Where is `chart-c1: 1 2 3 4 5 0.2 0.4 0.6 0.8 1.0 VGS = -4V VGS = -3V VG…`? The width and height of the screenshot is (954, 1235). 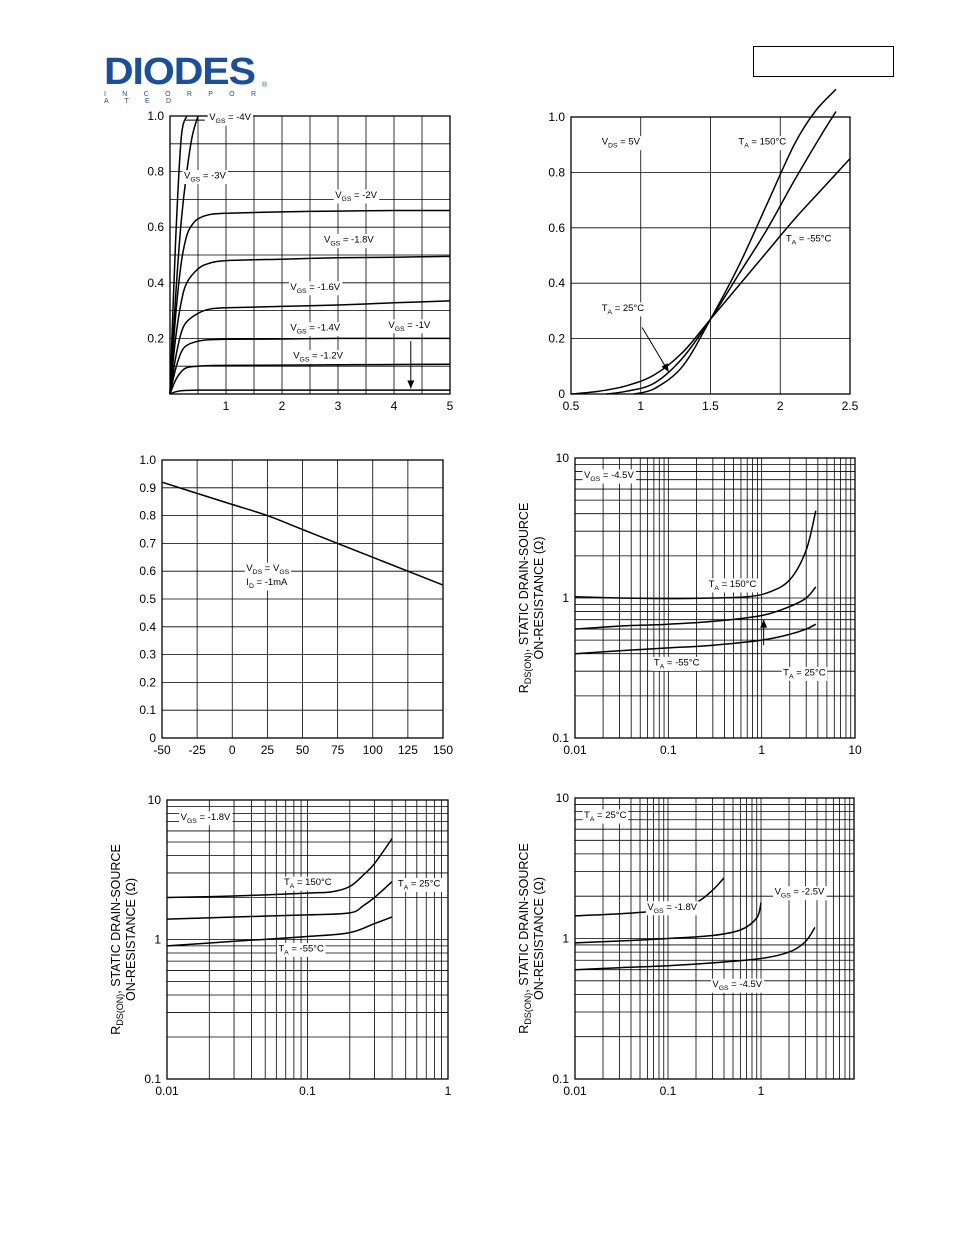
chart-c1: 1 2 3 4 5 0.2 0.4 0.6 0.8 1.0 VGS = -4V VGS = -3V VG… is located at coordinates (300, 261).